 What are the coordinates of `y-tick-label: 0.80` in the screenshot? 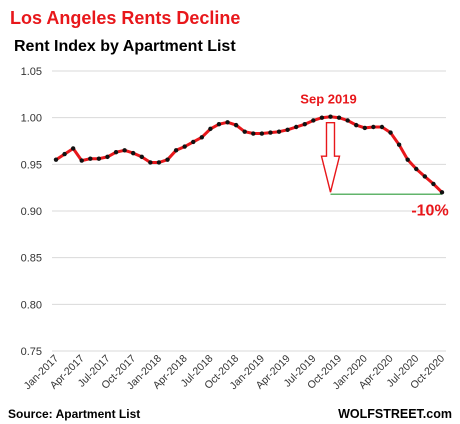 It's located at (31, 305).